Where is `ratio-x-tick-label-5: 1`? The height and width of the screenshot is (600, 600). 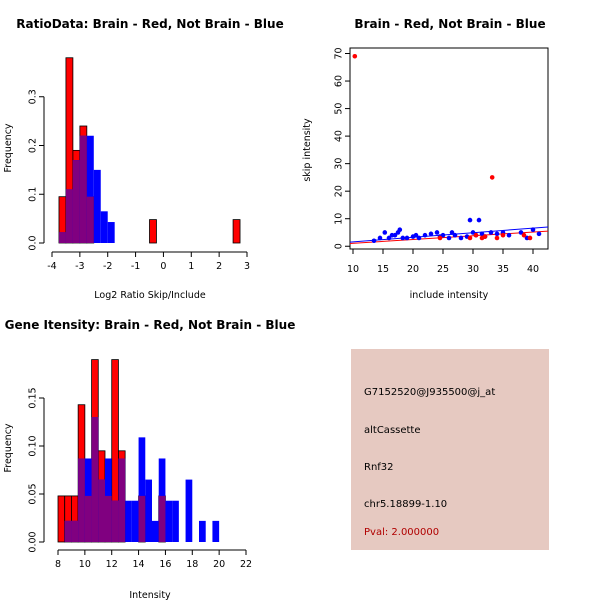
ratio-x-tick-label-5: 1 is located at coordinates (191, 266).